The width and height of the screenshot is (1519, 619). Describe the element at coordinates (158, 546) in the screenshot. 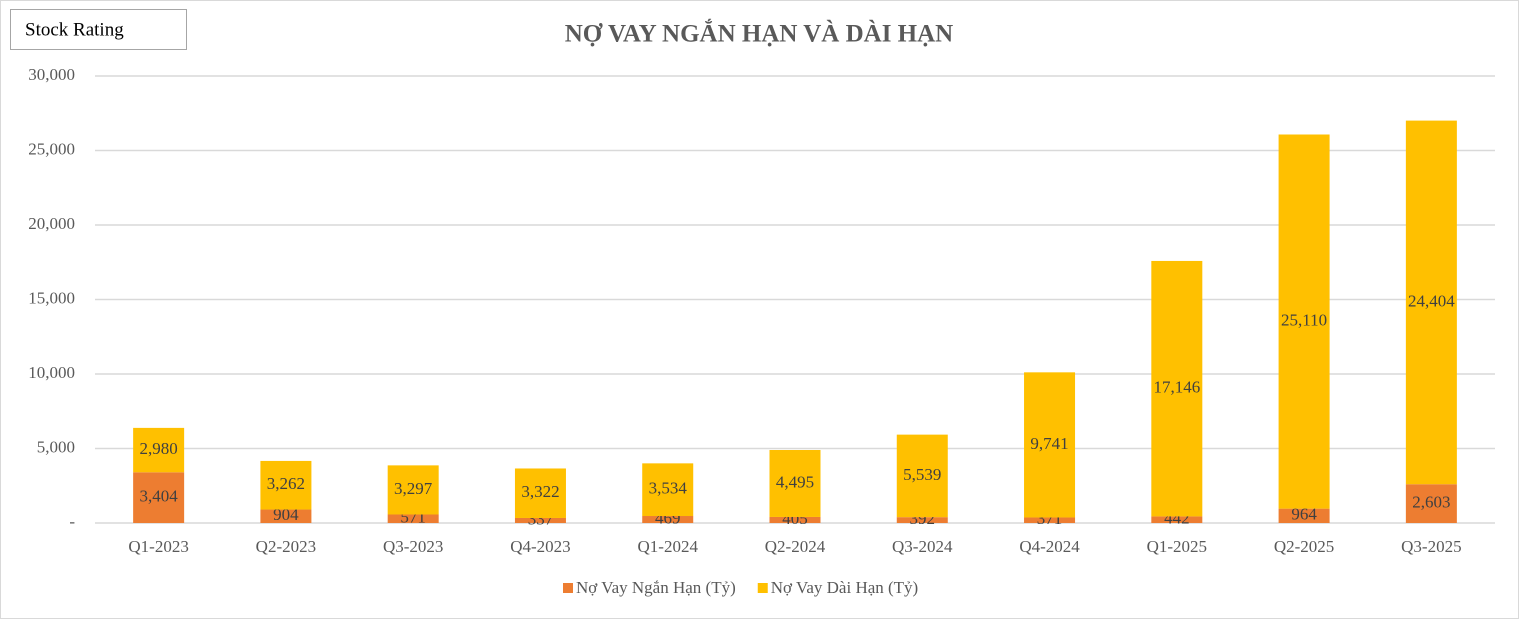

I see `x-tick-label: Q1-2023` at that location.